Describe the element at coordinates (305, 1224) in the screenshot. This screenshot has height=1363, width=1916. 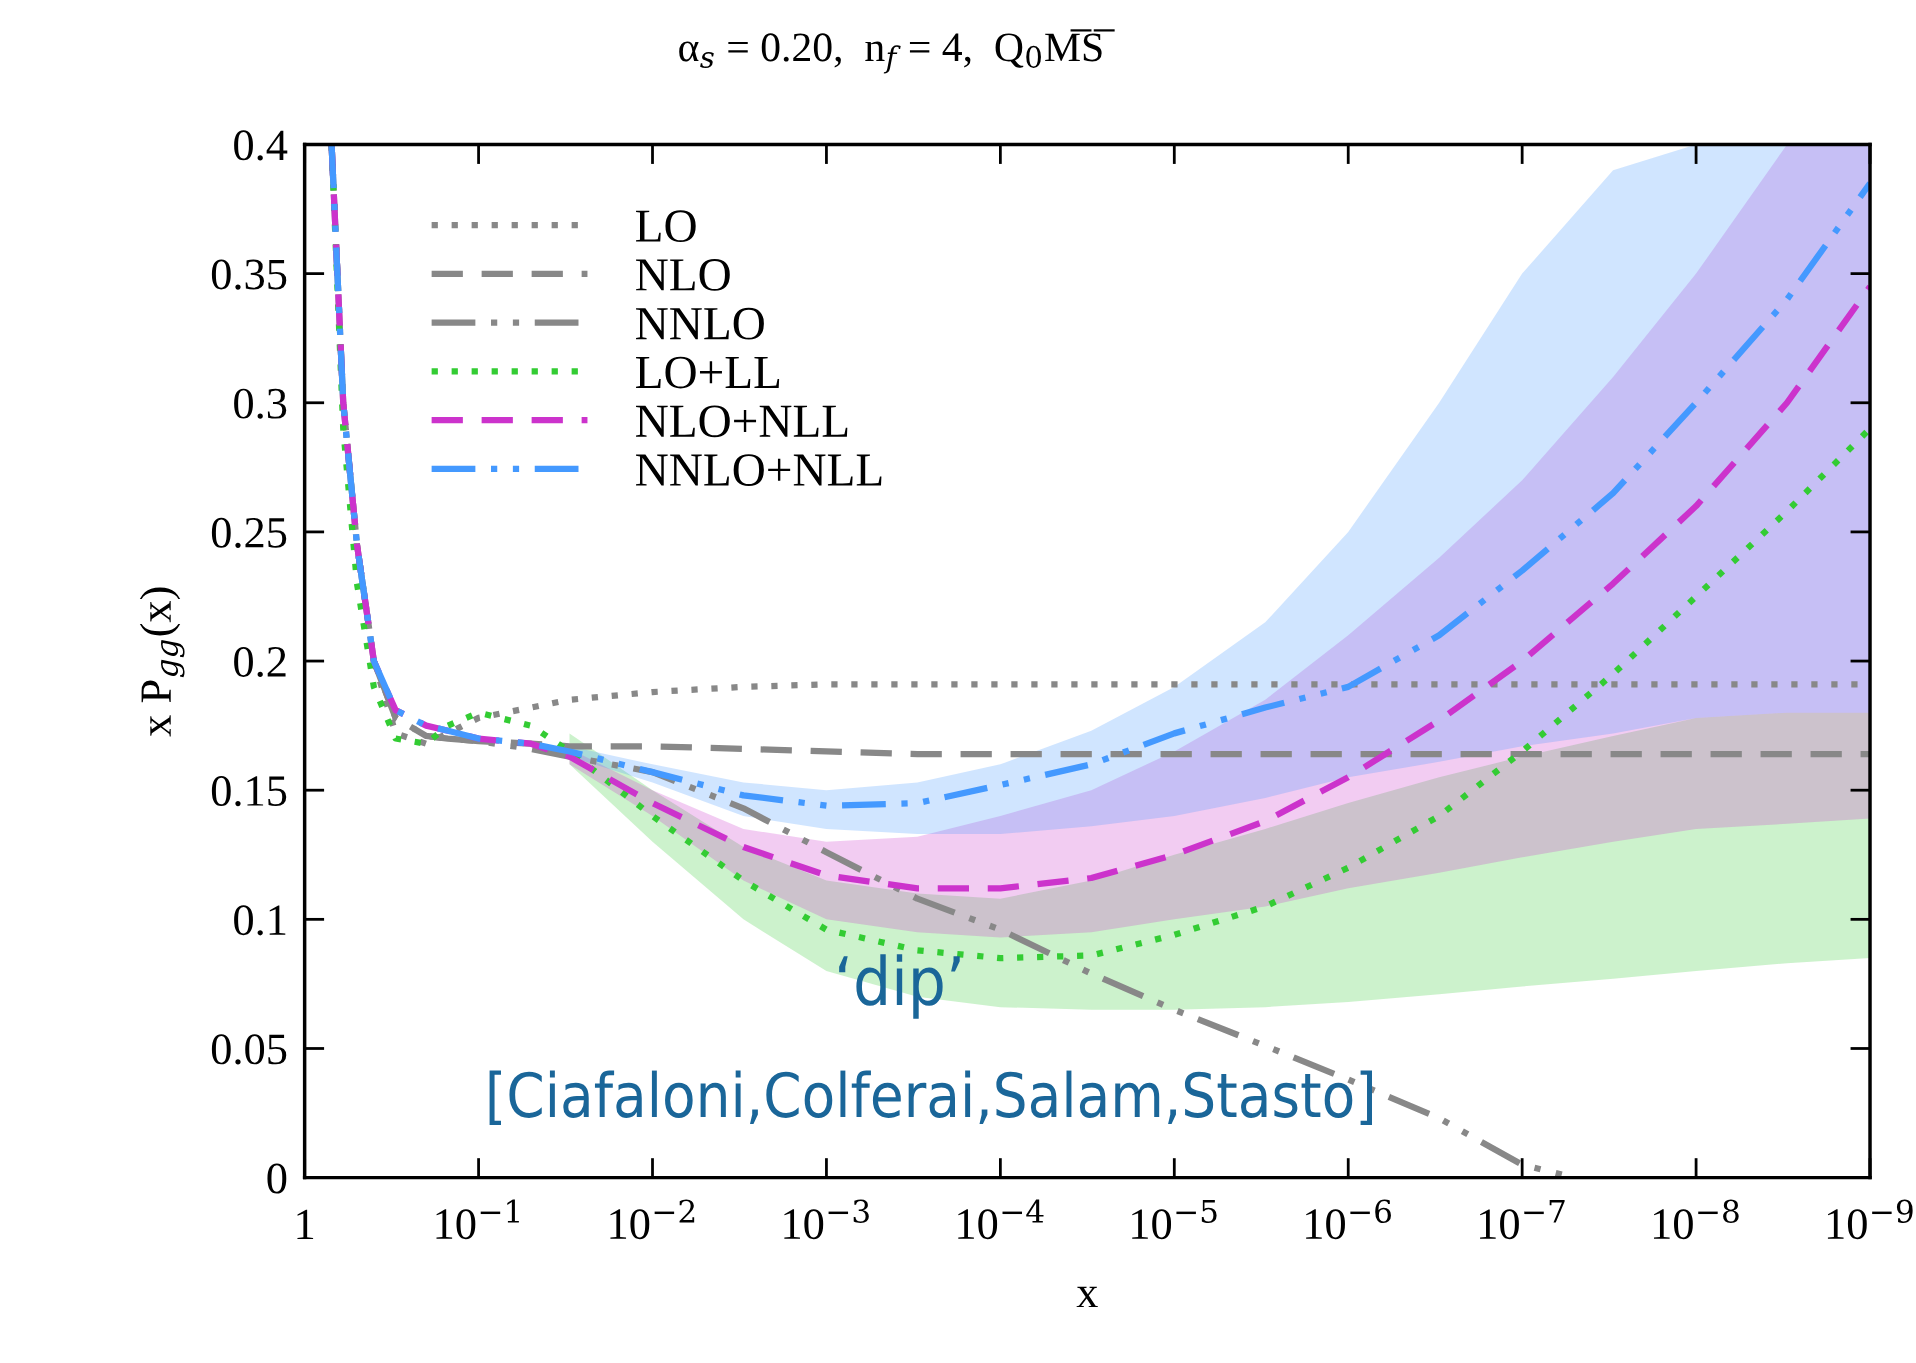
I see `x-tick-label: 1` at that location.